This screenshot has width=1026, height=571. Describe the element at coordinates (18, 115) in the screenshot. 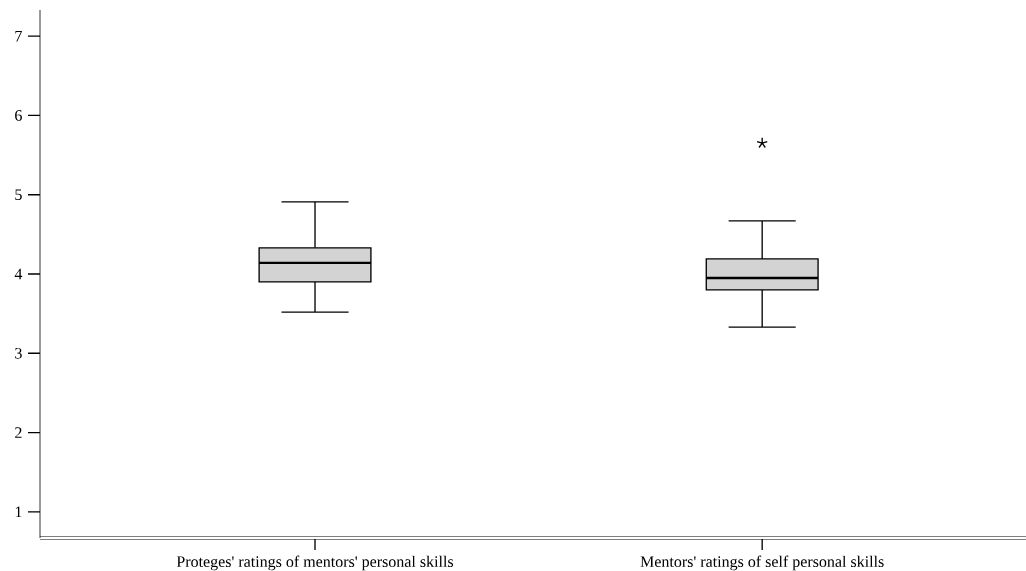

I see `y-tick-label: 6` at that location.